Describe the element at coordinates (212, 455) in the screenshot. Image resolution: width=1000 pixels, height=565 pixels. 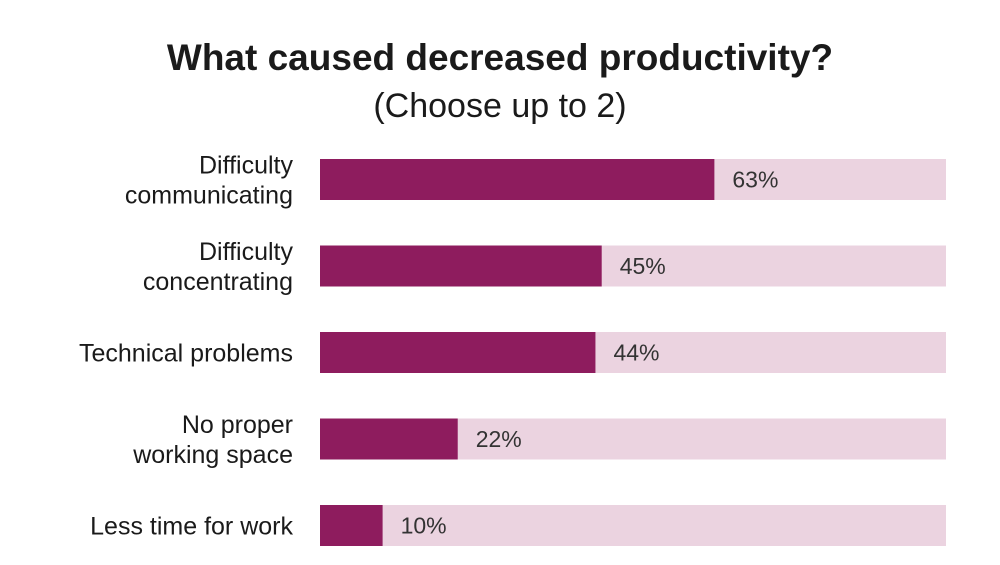
I see `category-label-line: working space` at that location.